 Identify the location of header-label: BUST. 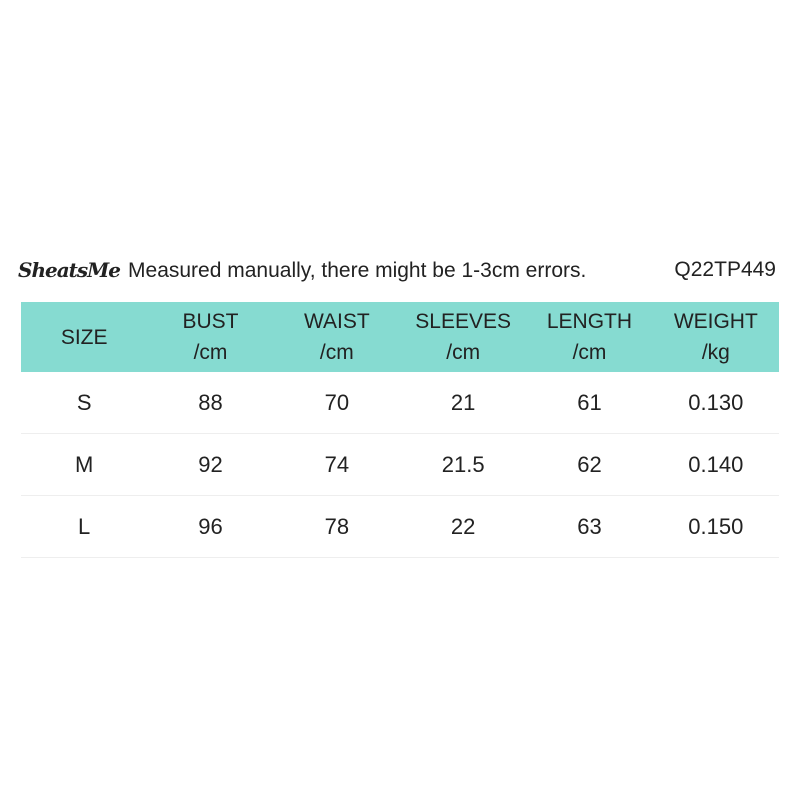
(210, 321).